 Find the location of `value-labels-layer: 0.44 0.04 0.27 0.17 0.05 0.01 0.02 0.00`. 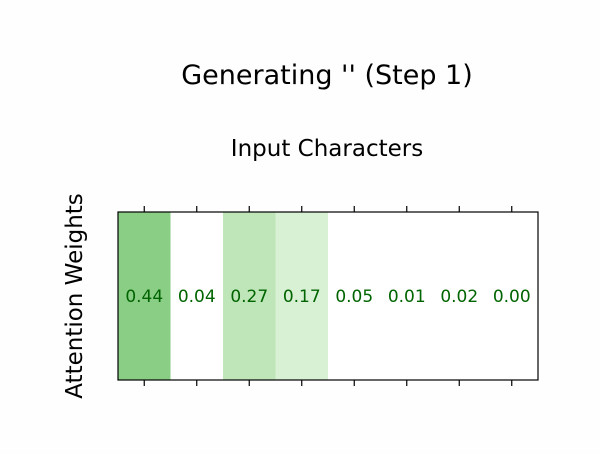

value-labels-layer: 0.44 0.04 0.27 0.17 0.05 0.01 0.02 0.00 is located at coordinates (327, 297).